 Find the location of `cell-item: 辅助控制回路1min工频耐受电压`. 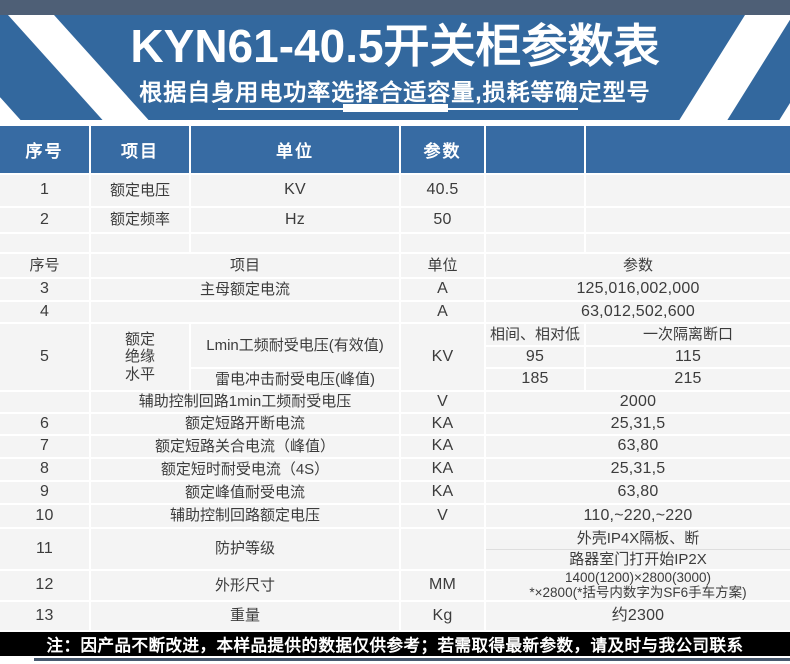

cell-item: 辅助控制回路1min工频耐受电压 is located at coordinates (245, 402).